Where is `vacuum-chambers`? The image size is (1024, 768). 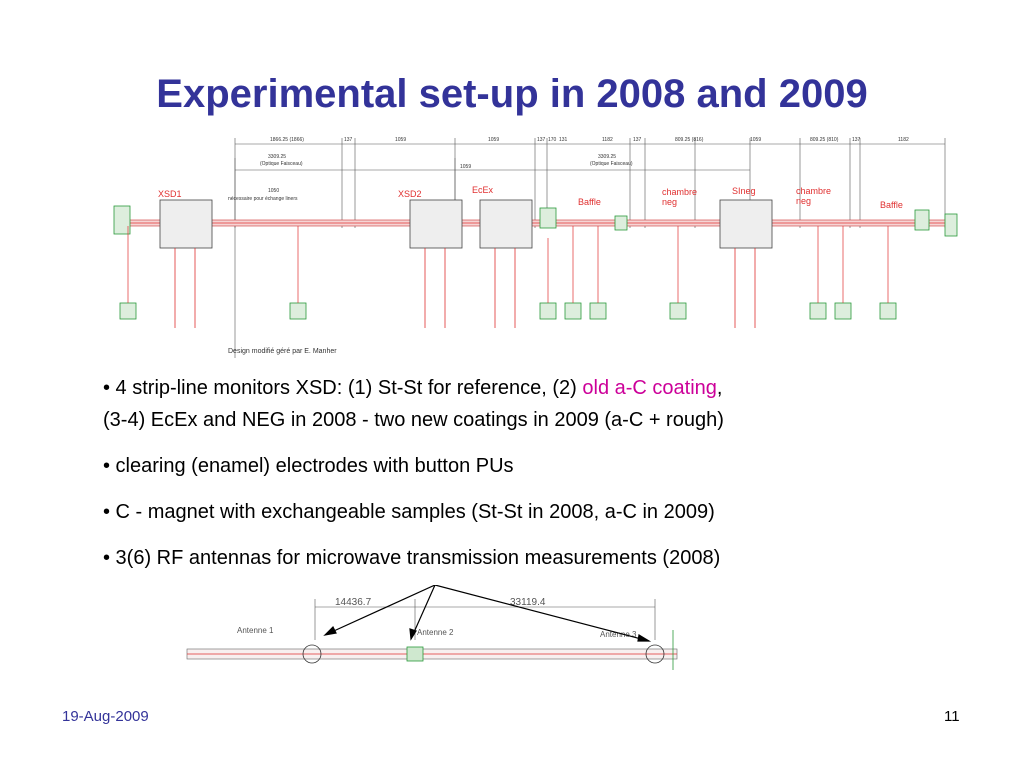 vacuum-chambers is located at coordinates (466, 224).